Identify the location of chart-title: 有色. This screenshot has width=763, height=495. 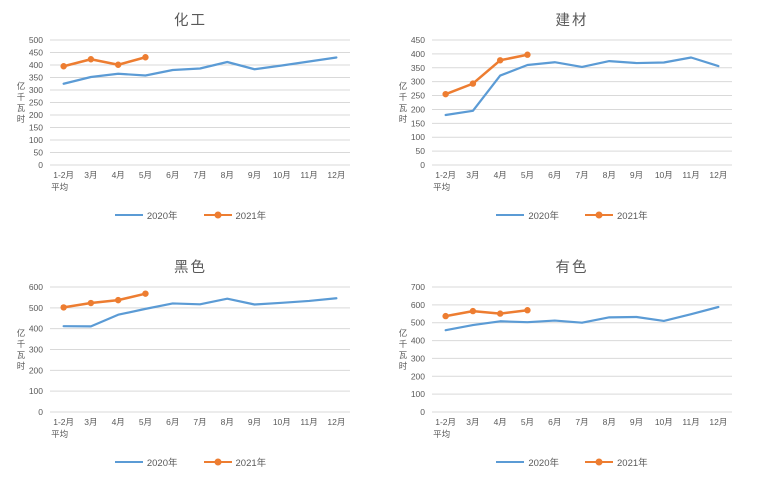
(572, 268).